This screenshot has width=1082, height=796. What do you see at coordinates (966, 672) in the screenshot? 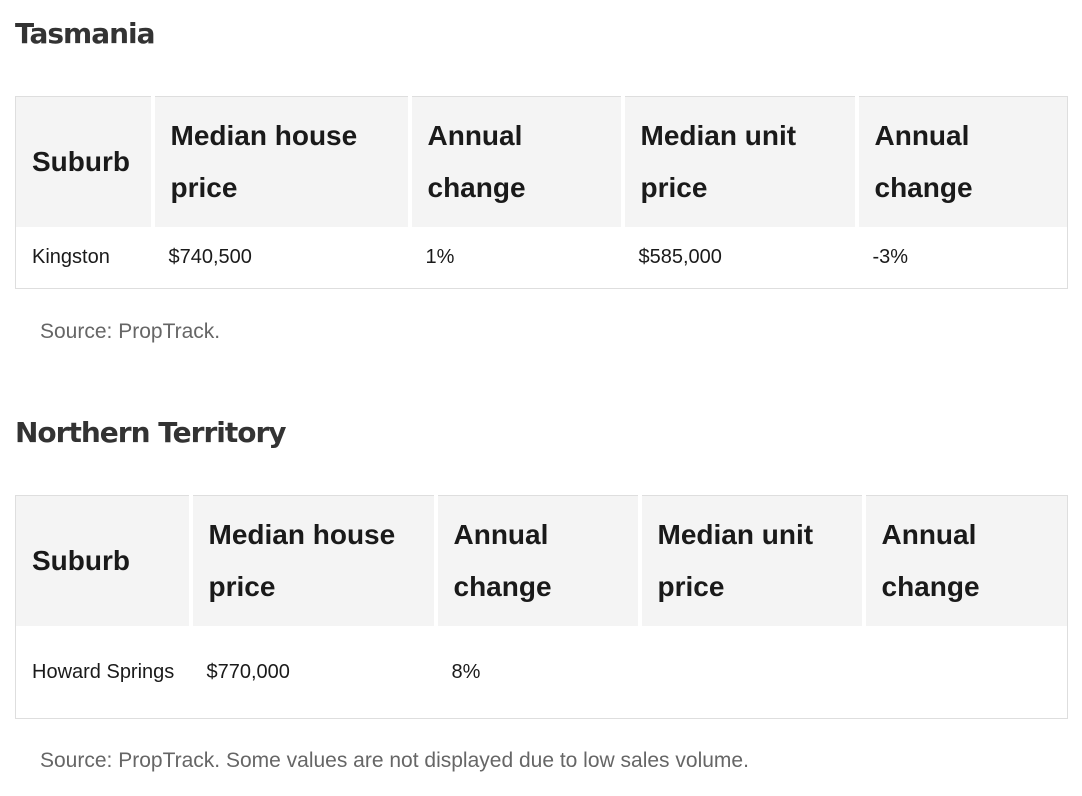
I see `cell-unit-annual-change` at bounding box center [966, 672].